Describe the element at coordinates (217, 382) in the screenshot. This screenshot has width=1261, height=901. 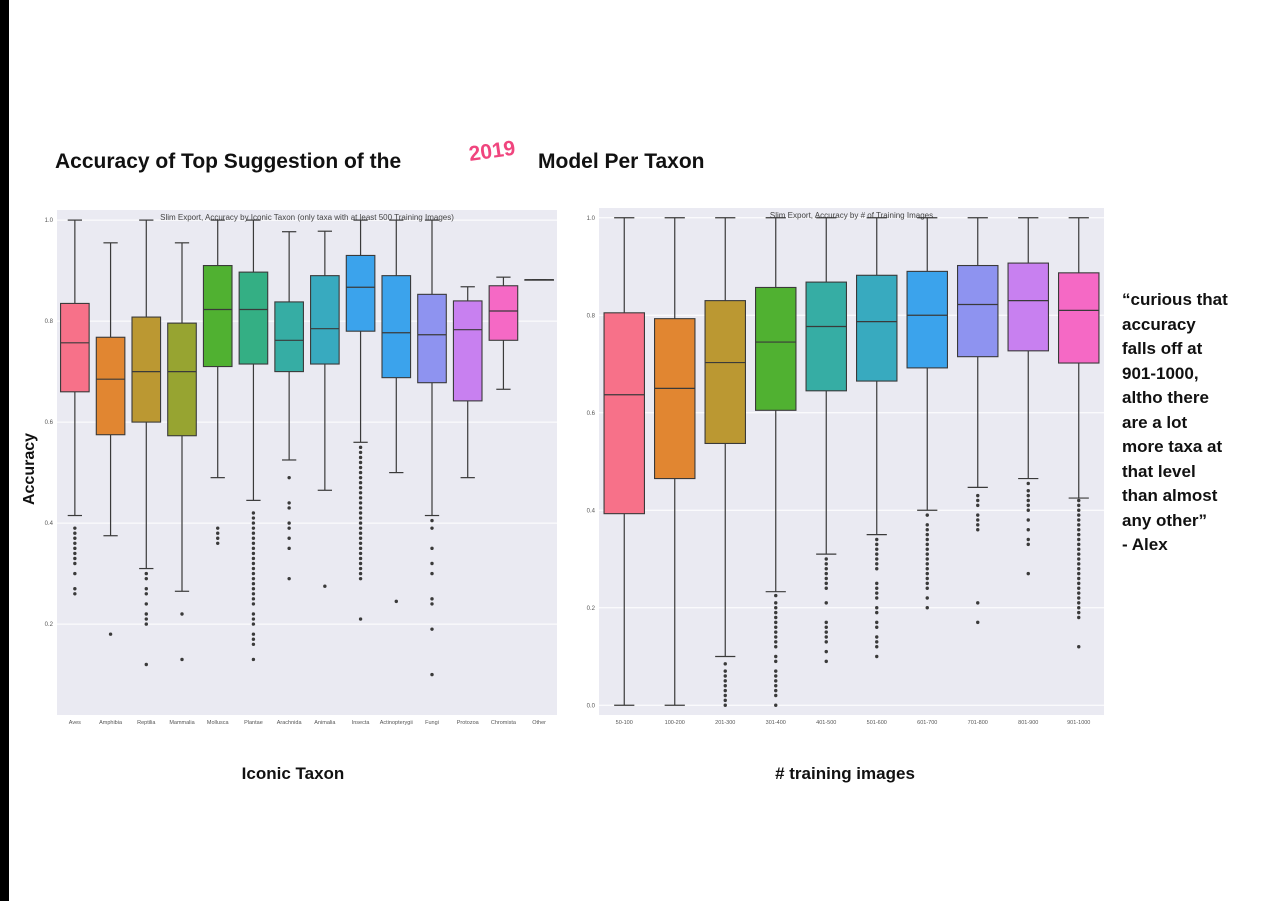
I see `box-mollusca` at that location.